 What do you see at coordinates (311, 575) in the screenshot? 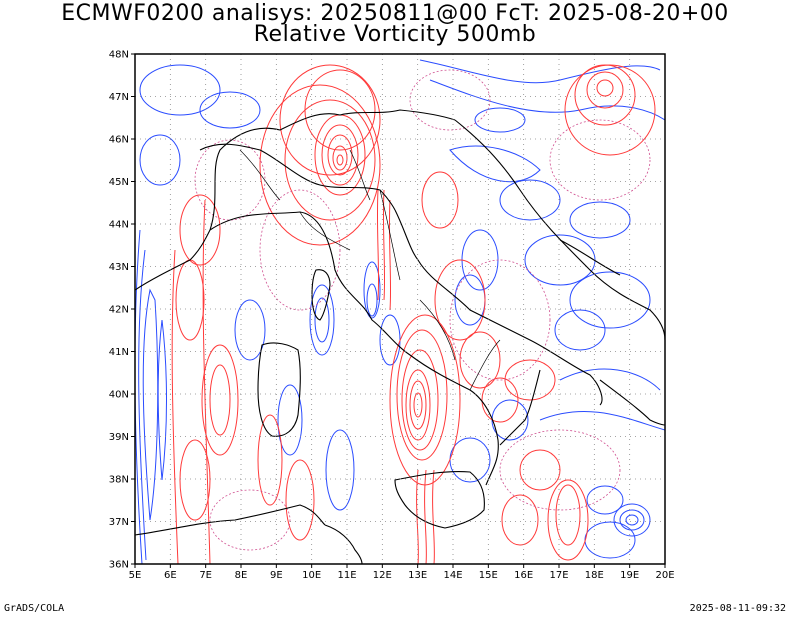
I see `lon-tick-label: 10E` at bounding box center [311, 575].